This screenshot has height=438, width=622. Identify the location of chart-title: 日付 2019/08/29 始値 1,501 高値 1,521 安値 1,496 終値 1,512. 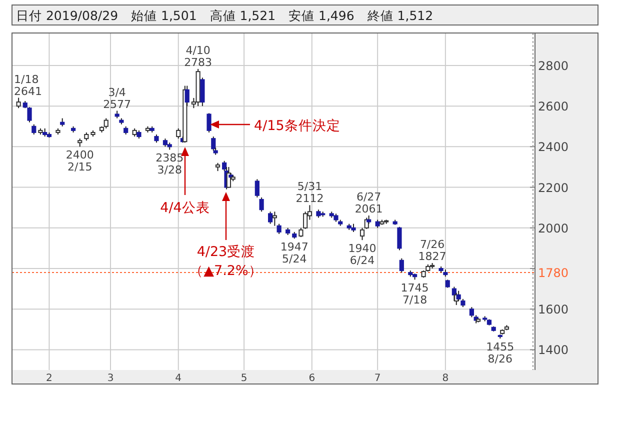
(225, 15).